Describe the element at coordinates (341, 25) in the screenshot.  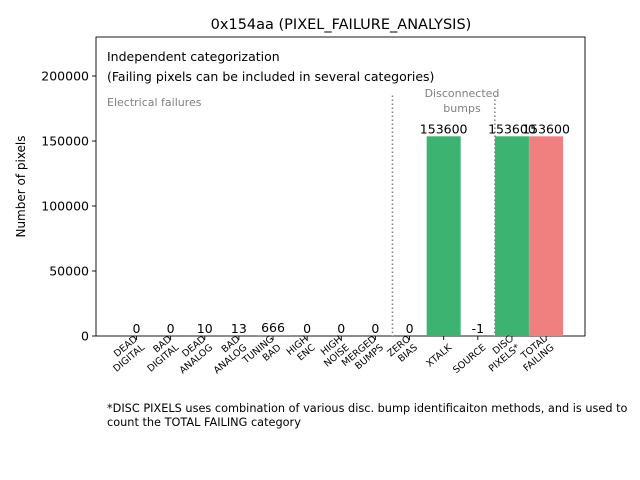
I see `chart-title: 0x154aa (PIXEL_FAILURE_ANALYSIS)` at that location.